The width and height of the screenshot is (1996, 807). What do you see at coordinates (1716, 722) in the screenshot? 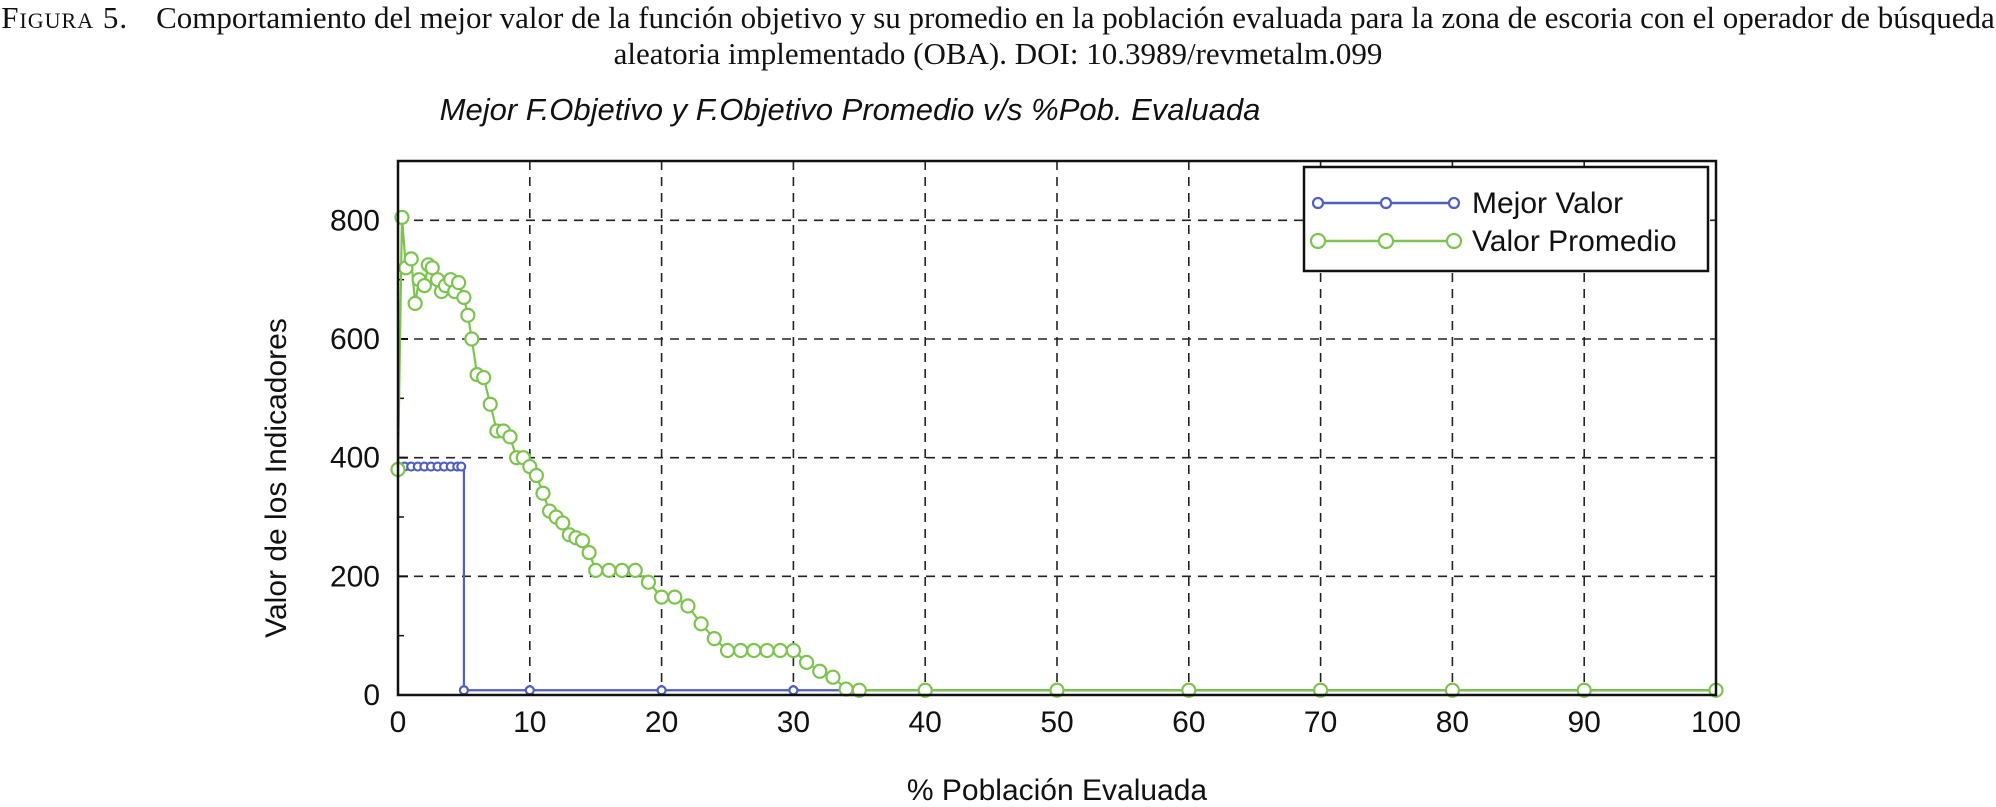
I see `x-tick-label: 100` at bounding box center [1716, 722].